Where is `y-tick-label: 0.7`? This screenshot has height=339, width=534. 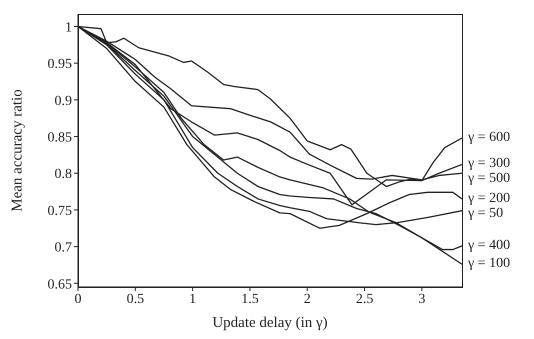
y-tick-label: 0.7 is located at coordinates (63, 248).